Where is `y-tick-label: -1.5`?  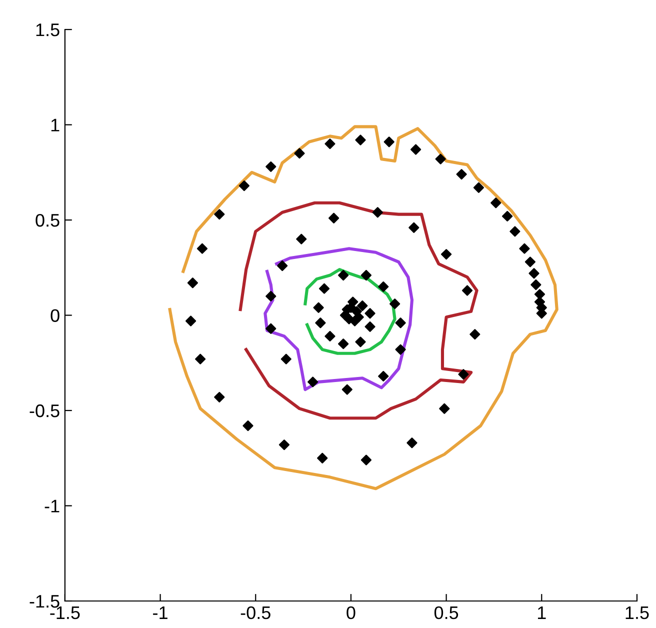
y-tick-label: -1.5 is located at coordinates (45, 601).